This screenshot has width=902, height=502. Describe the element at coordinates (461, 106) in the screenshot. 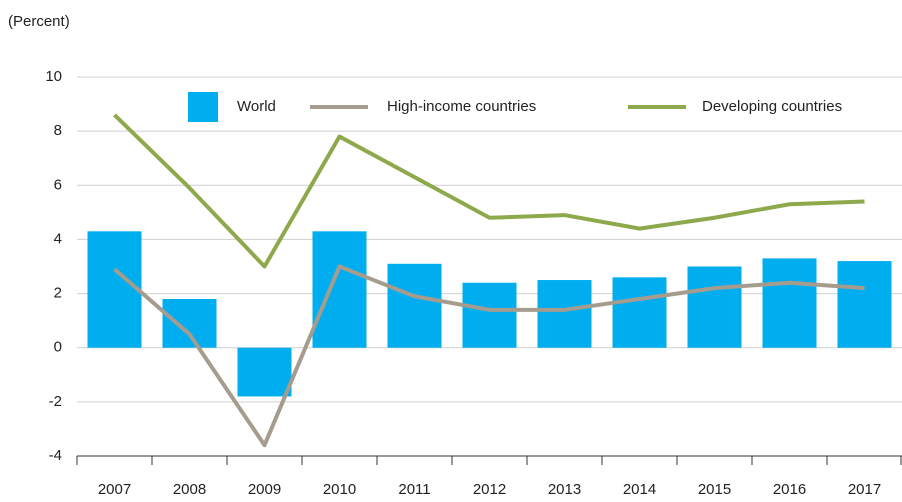

I see `legend-label: High-income countries` at that location.